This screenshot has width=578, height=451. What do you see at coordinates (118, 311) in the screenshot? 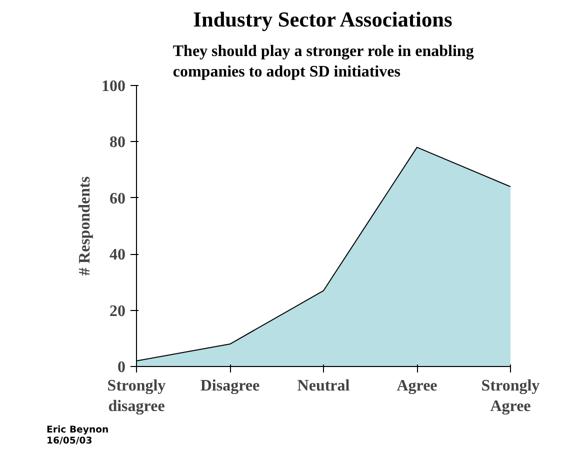
I see `y-tick-label: 20` at bounding box center [118, 311].